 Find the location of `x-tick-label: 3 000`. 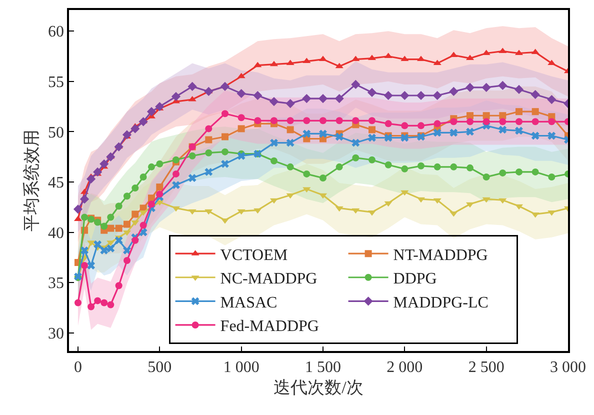

x-tick-label: 3 000 is located at coordinates (568, 367).